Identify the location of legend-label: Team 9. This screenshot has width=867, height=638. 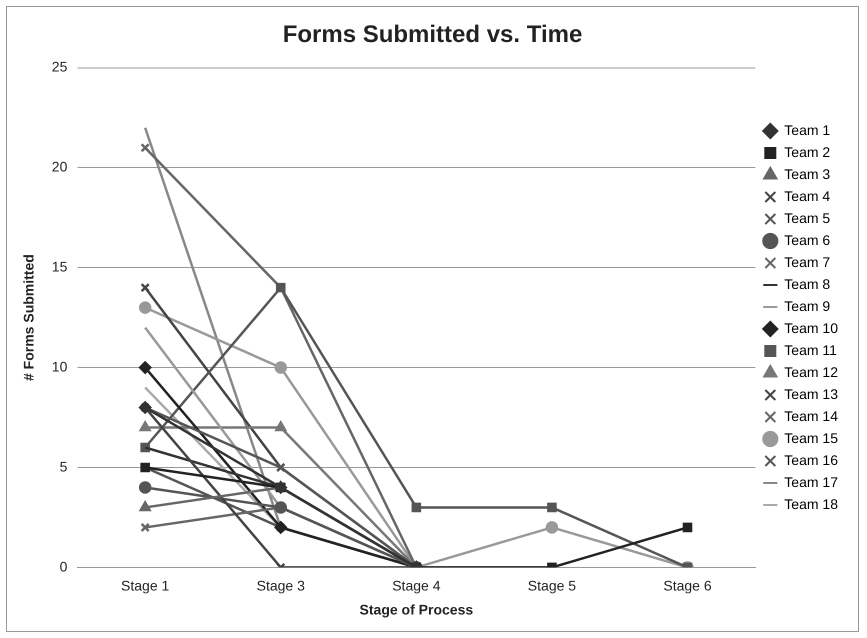
(807, 306).